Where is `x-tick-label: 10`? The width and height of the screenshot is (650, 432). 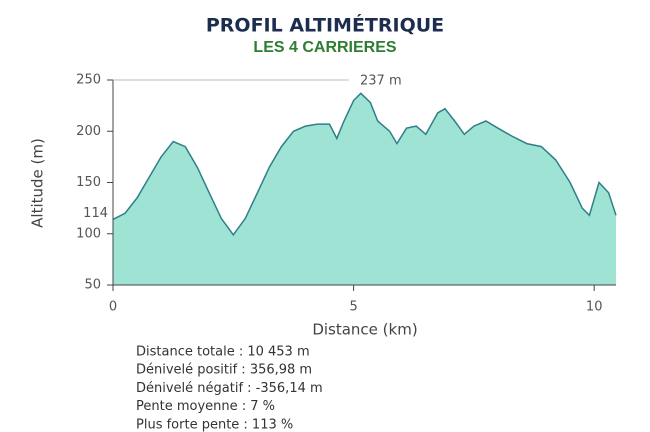
x-tick-label: 10 is located at coordinates (594, 307).